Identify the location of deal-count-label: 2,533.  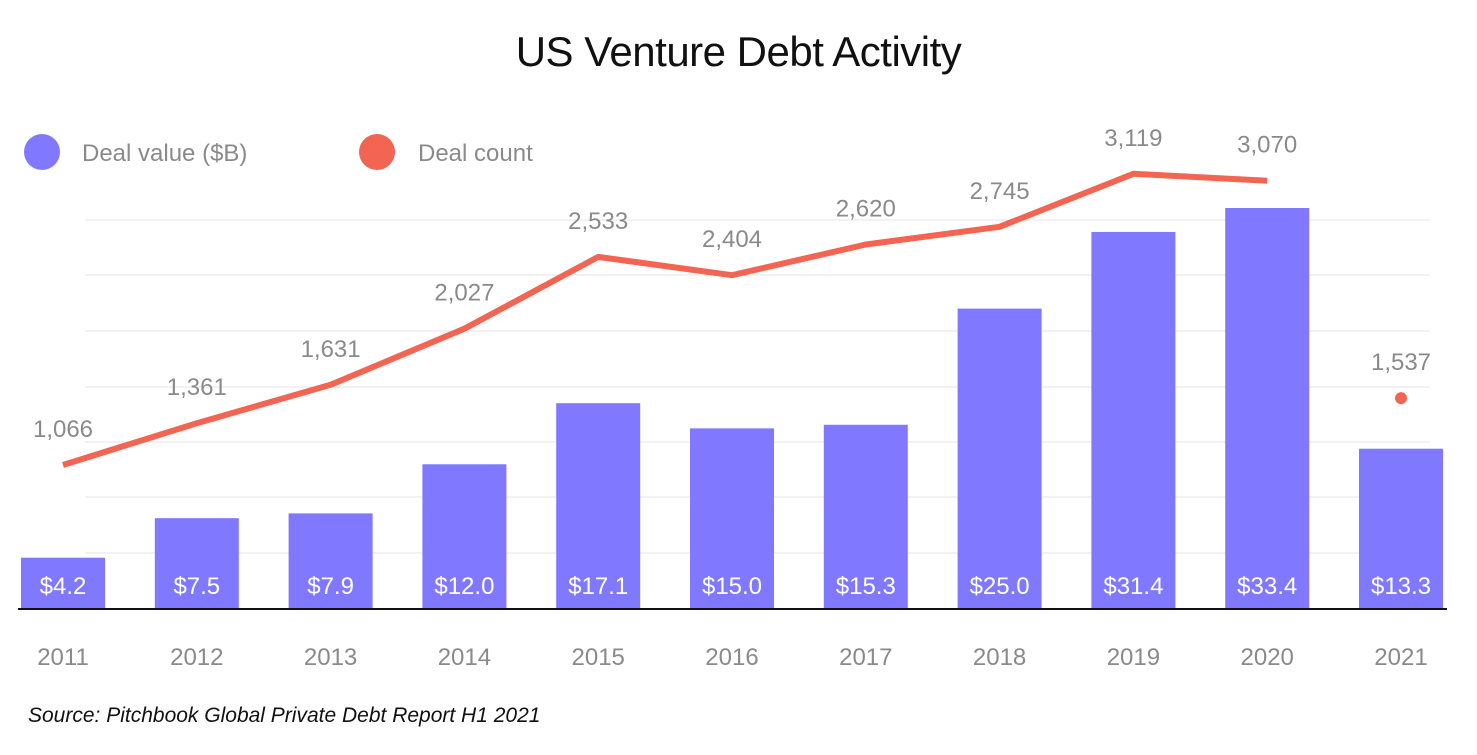
(598, 221).